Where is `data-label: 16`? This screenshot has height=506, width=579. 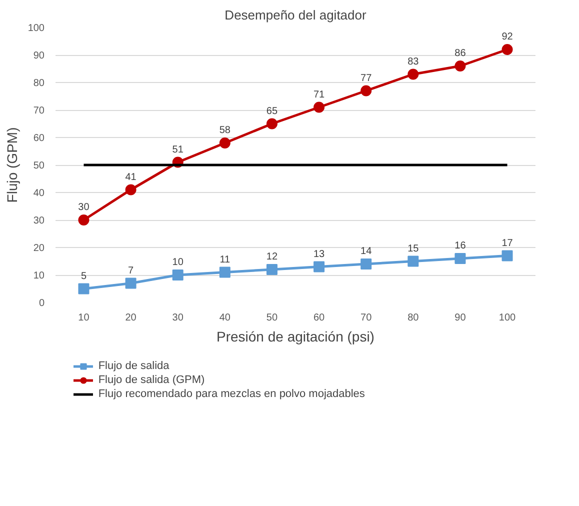 data-label: 16 is located at coordinates (460, 246).